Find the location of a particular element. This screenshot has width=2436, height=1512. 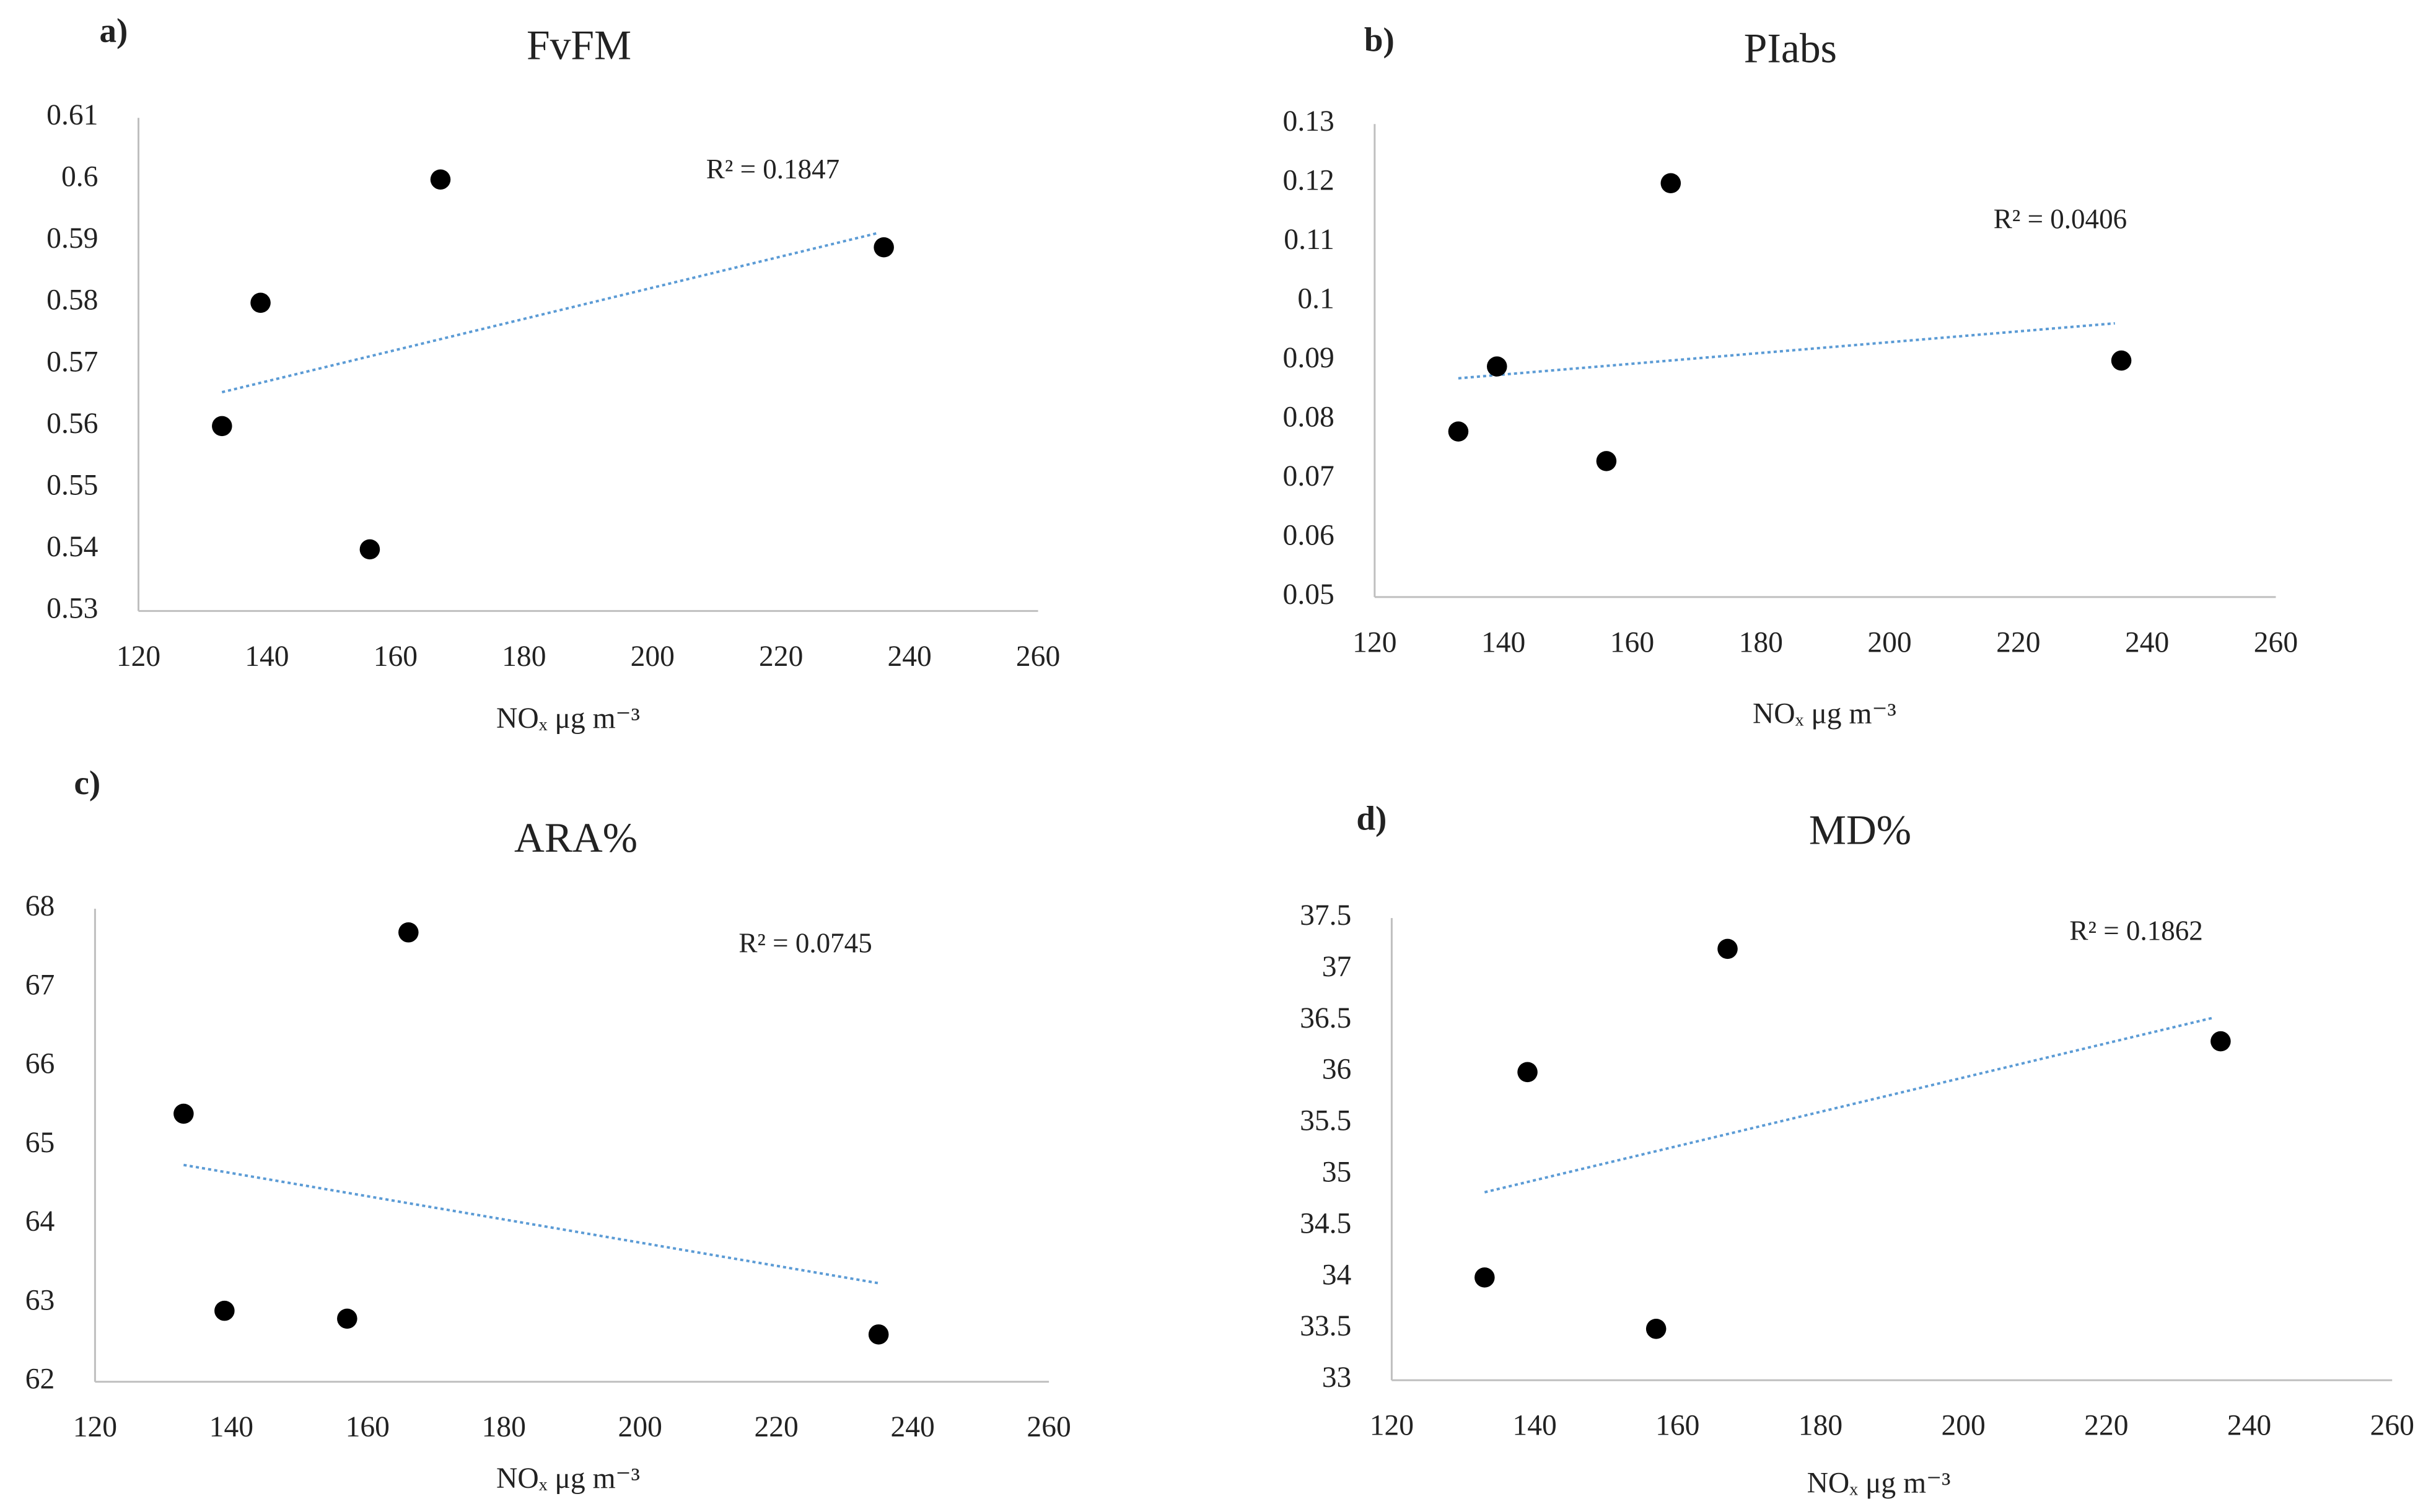

y-tick-label: 0.11 is located at coordinates (1309, 240).